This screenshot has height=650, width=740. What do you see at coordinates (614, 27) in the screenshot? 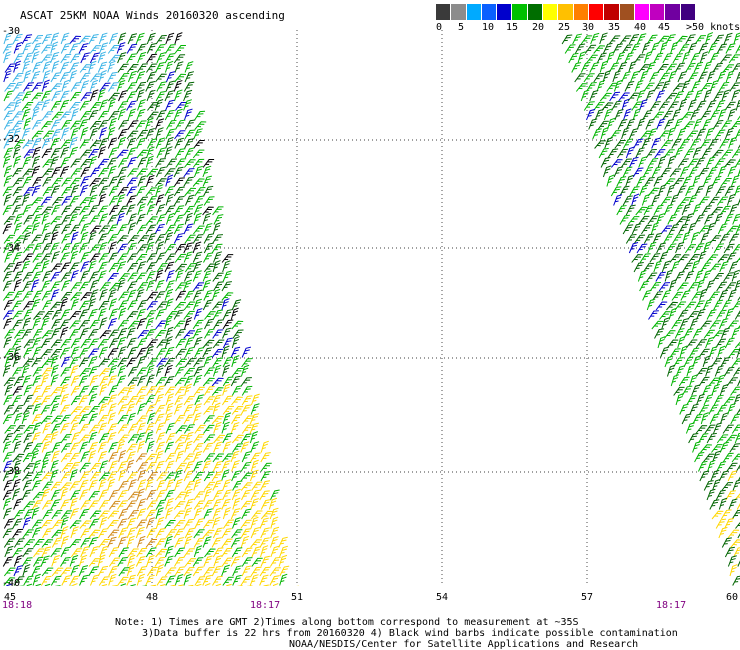
I see `colorbar-label: 35` at bounding box center [614, 27].